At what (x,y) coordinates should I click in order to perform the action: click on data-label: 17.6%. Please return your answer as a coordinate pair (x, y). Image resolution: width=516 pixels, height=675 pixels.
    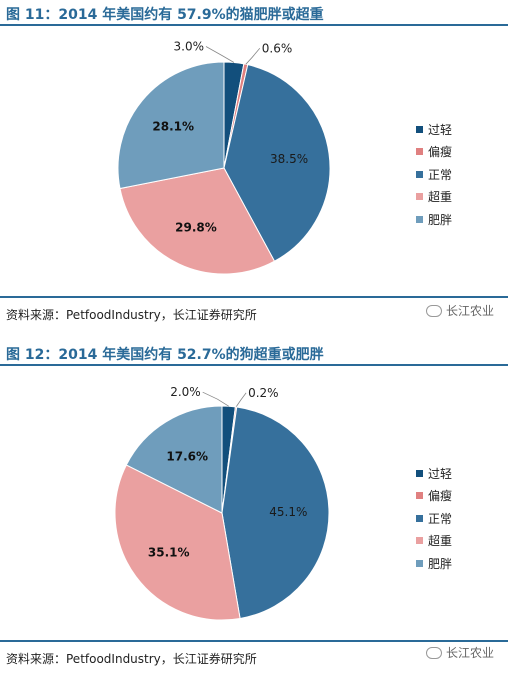
    Looking at the image, I should click on (187, 457).